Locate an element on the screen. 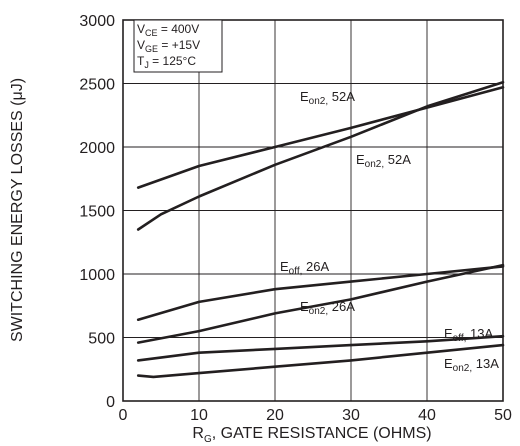 The width and height of the screenshot is (520, 446). series-label-2: Eon2, 52A is located at coordinates (383, 161).